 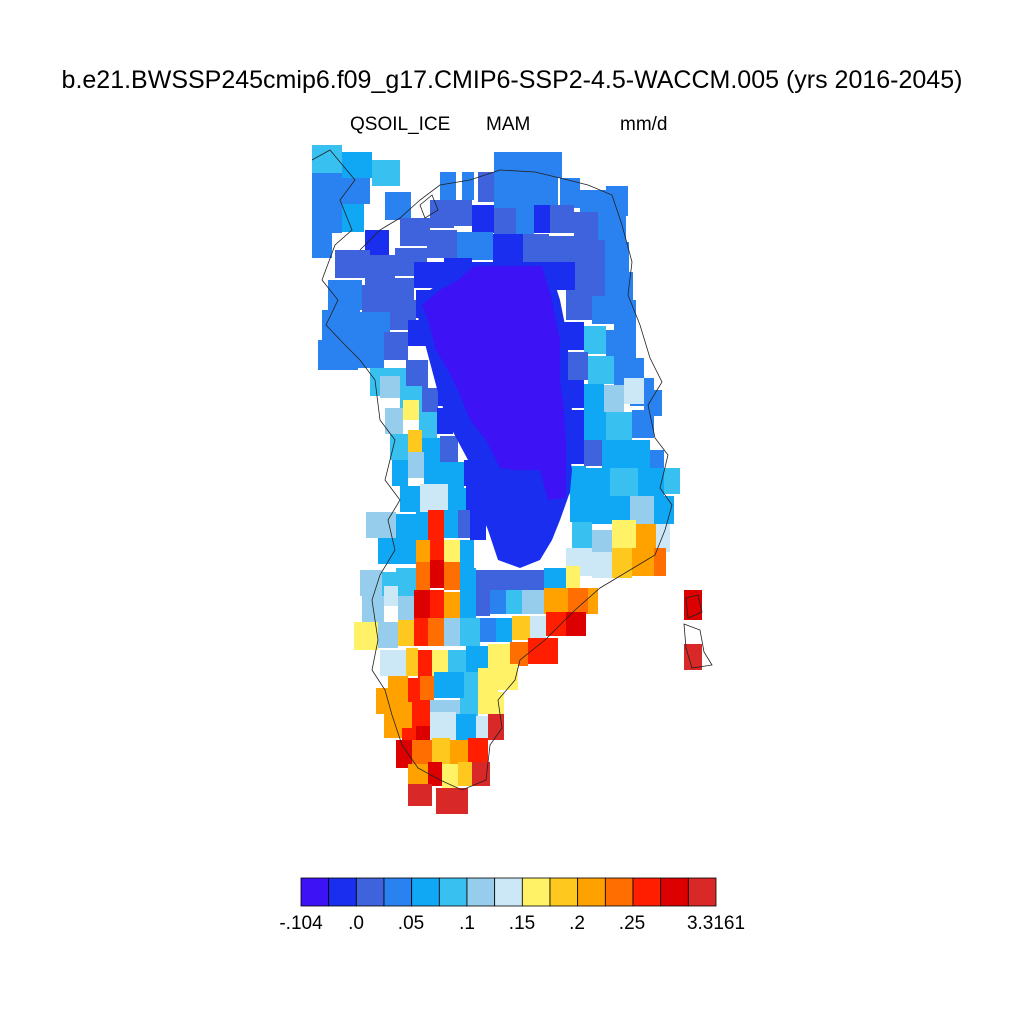 I want to click on colorbar-tick-label: 3.3161, so click(x=716, y=923).